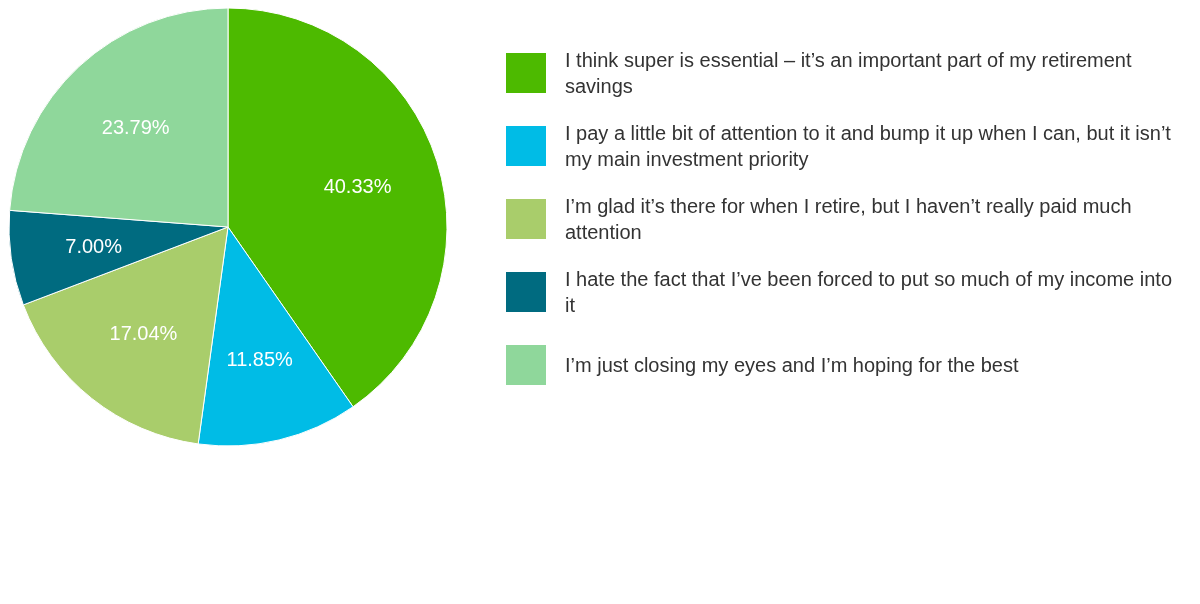 Image resolution: width=1200 pixels, height=604 pixels. What do you see at coordinates (143, 333) in the screenshot?
I see `data-label: 17.04%` at bounding box center [143, 333].